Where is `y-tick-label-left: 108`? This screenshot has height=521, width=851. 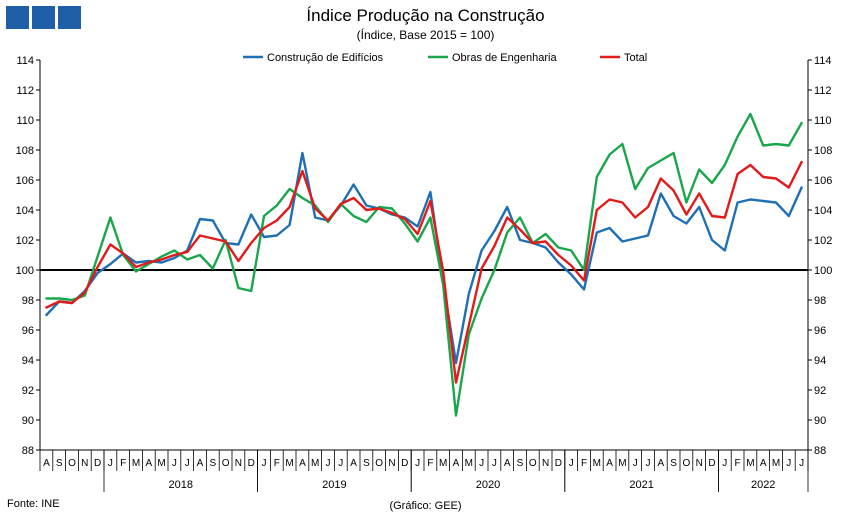
y-tick-label-left: 108 is located at coordinates (25, 151).